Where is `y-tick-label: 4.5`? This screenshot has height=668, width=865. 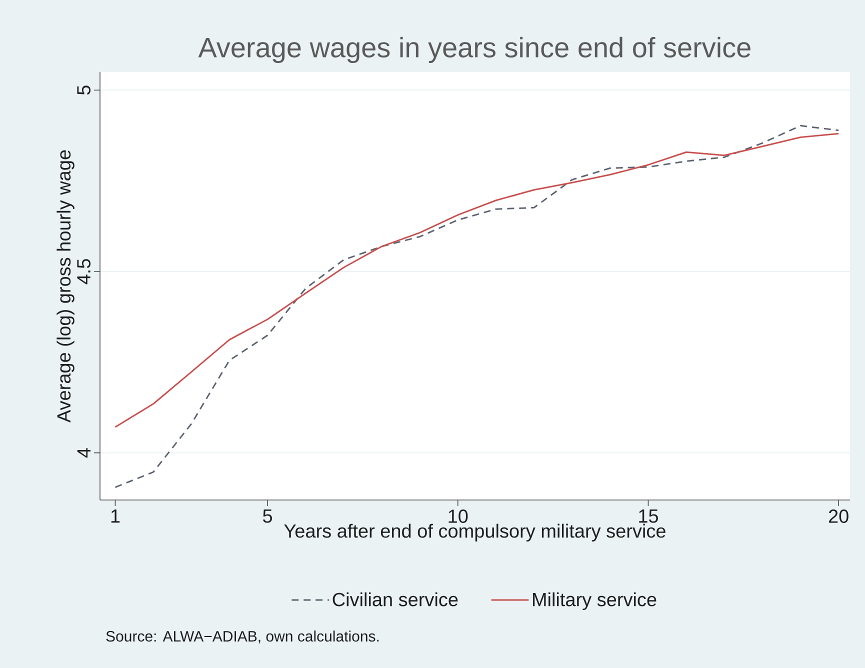
y-tick-label: 4.5 is located at coordinates (83, 271).